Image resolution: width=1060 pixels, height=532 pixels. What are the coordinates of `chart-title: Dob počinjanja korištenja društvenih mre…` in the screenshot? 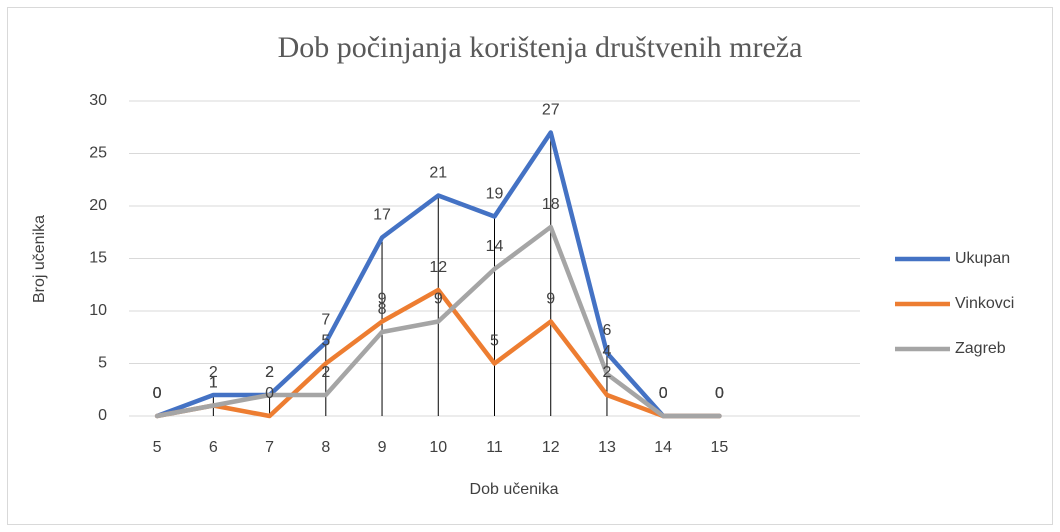 It's located at (540, 47).